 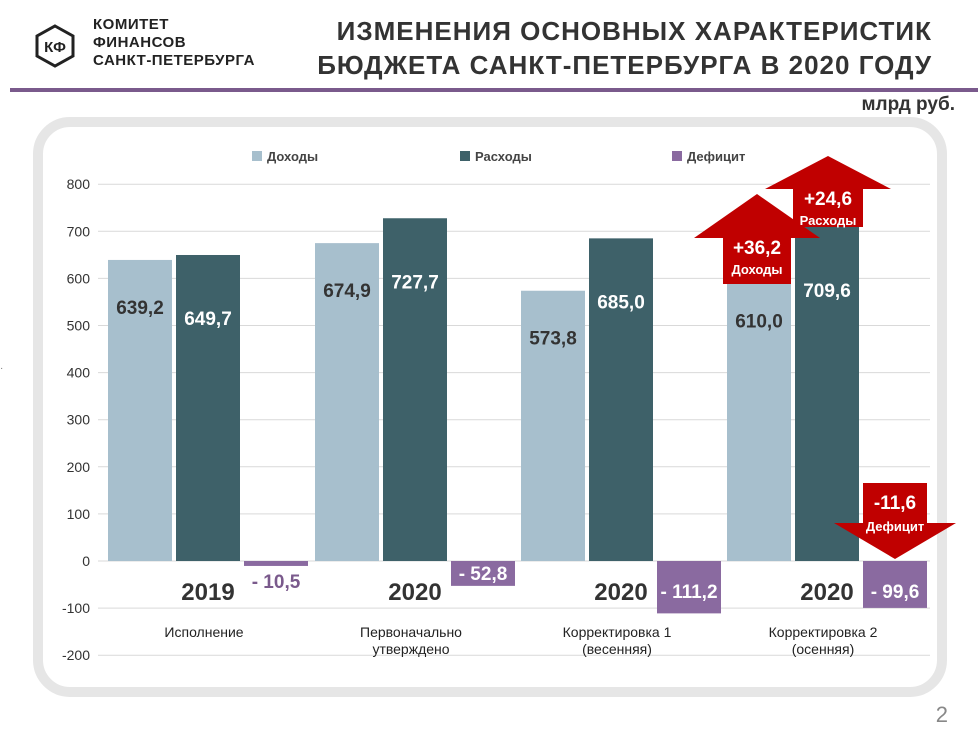 What do you see at coordinates (79, 467) in the screenshot?
I see `y-tick-label: 200` at bounding box center [79, 467].